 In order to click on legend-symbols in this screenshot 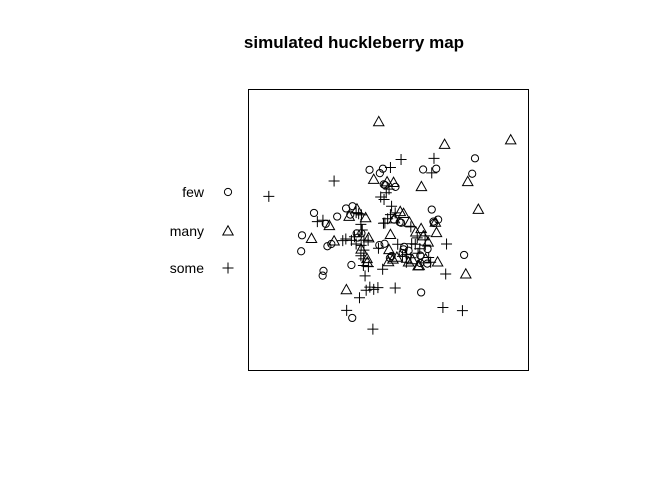, I will do `click(228, 230)`.